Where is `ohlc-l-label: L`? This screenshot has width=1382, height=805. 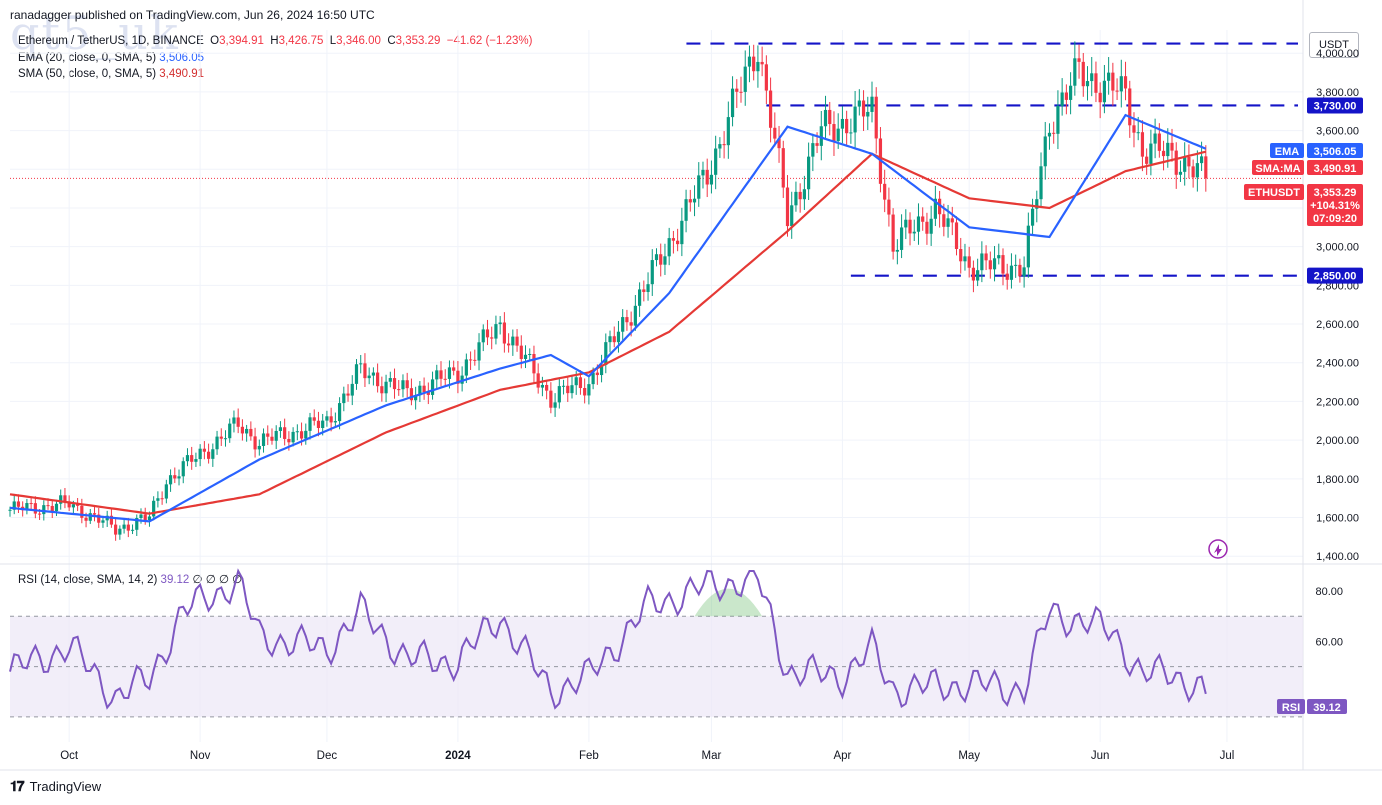 ohlc-l-label: L is located at coordinates (333, 41).